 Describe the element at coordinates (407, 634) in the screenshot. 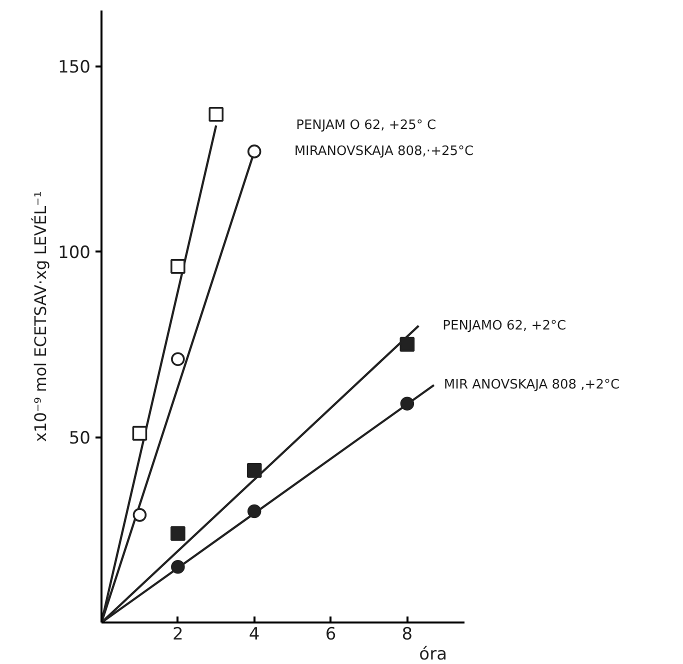

I see `x-tick-label: 8` at that location.